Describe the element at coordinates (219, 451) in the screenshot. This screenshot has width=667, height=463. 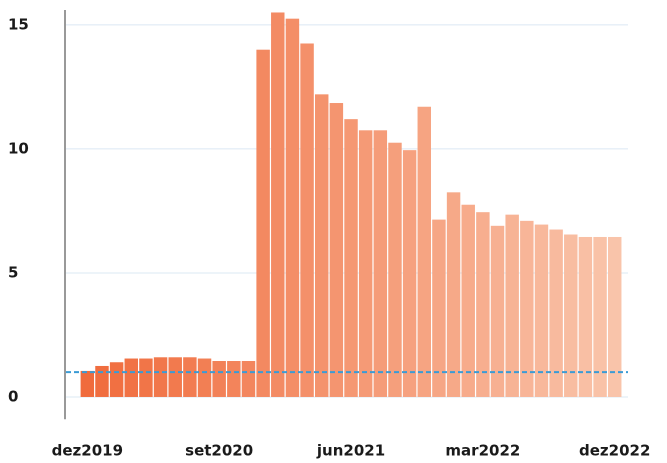
I see `x-tick-label: set2020` at that location.